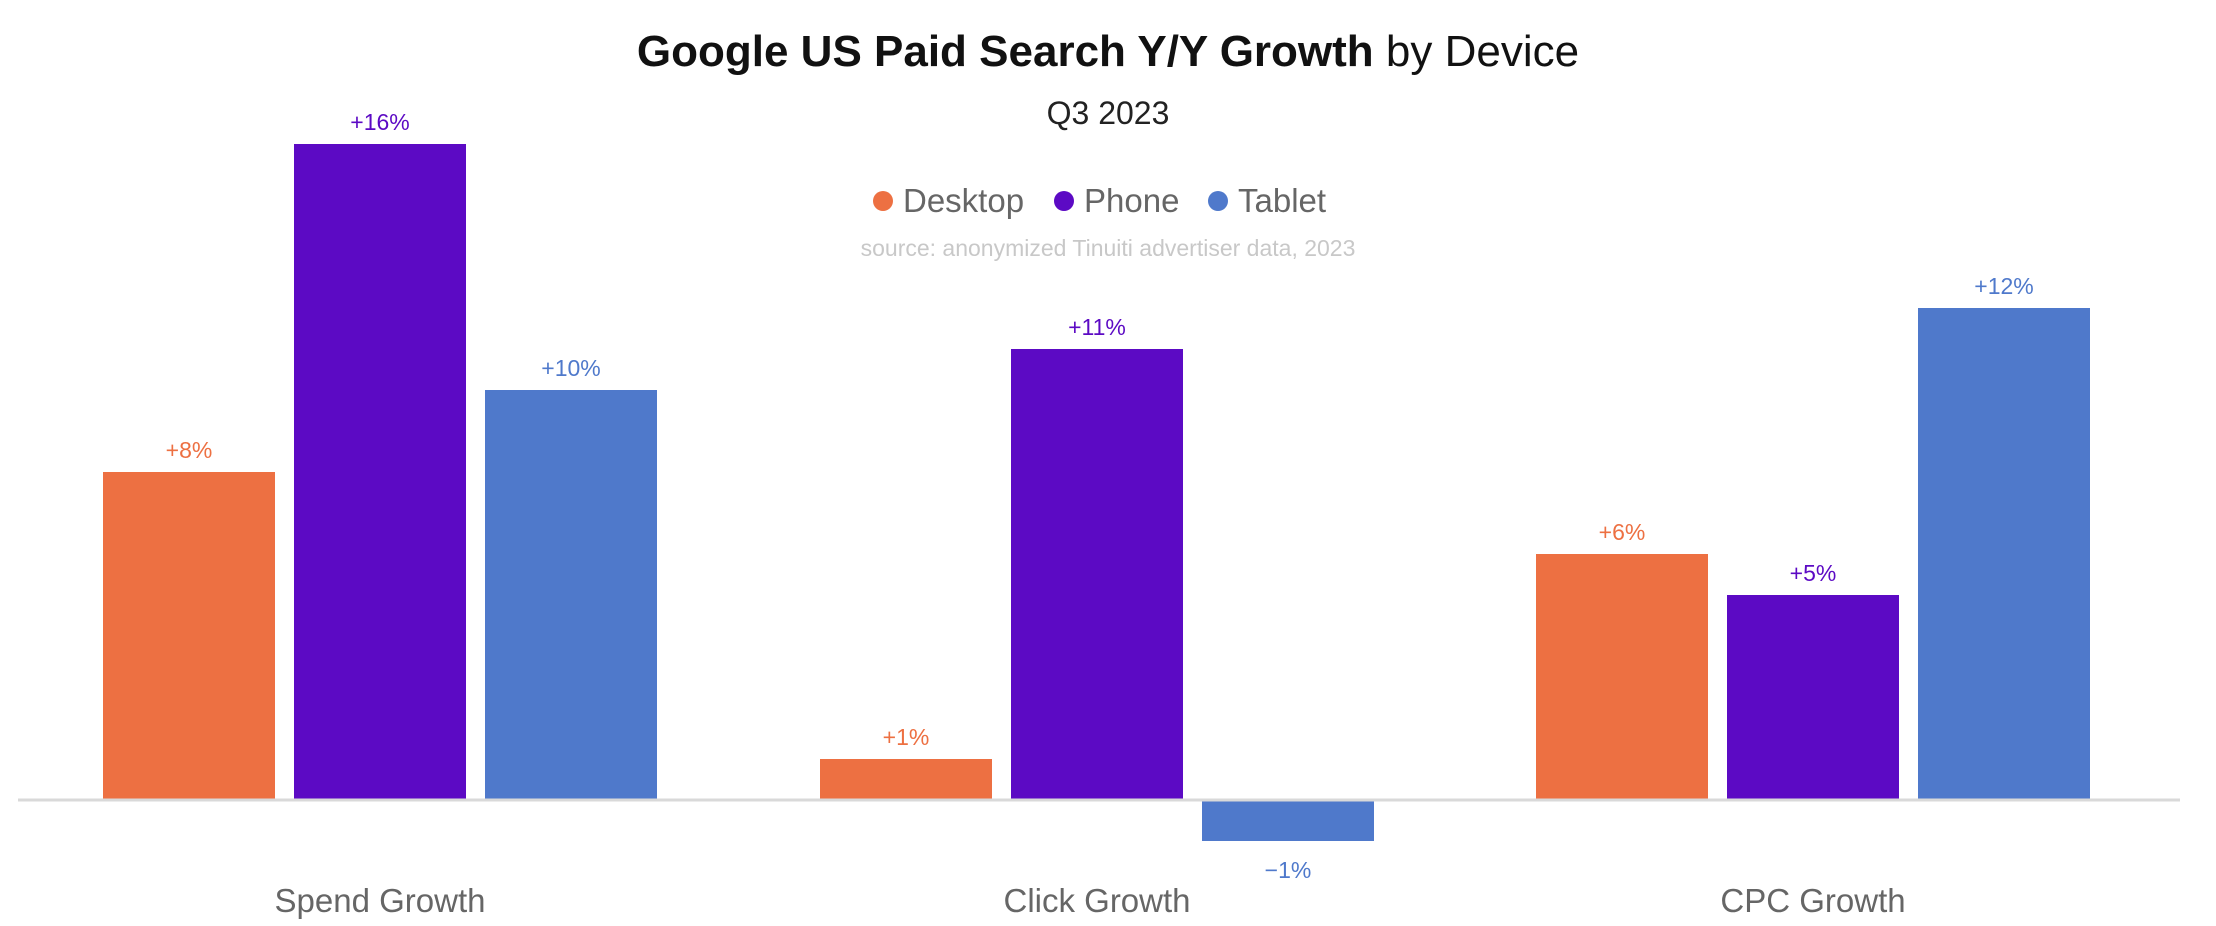  What do you see at coordinates (1108, 113) in the screenshot?
I see `chart-subtitle: Q3 2023` at bounding box center [1108, 113].